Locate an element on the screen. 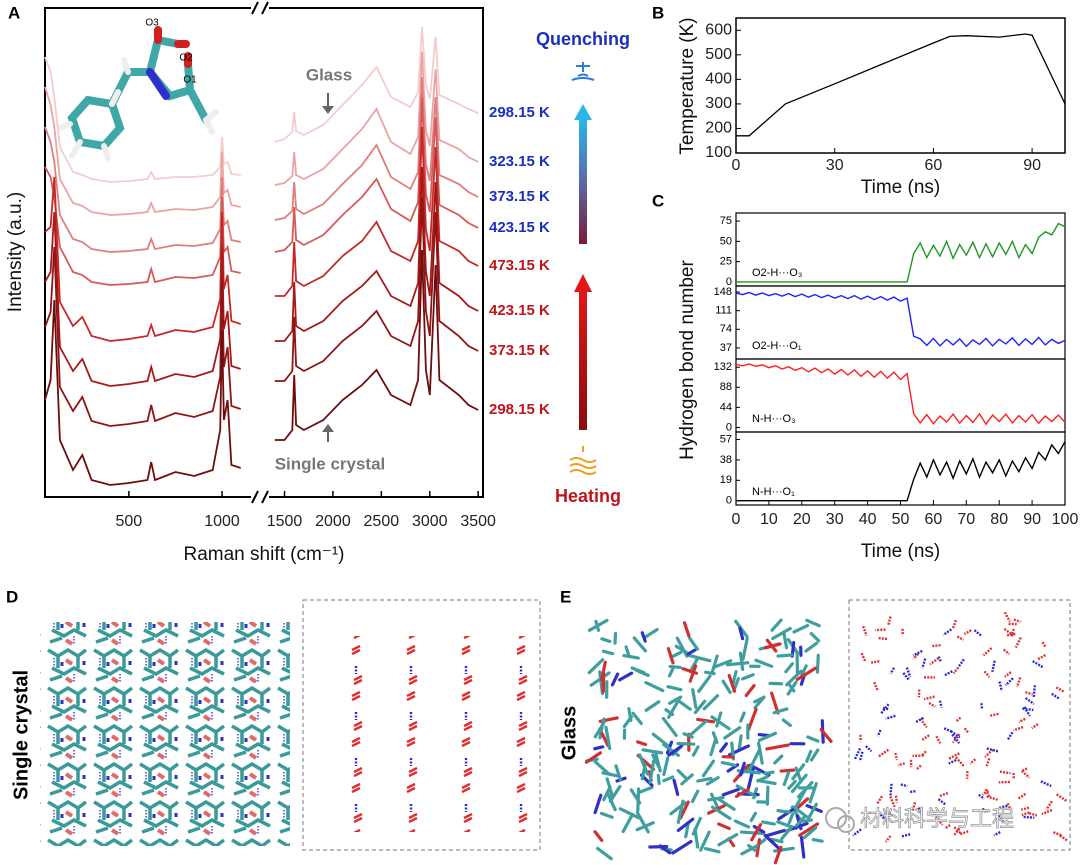  x-tick-label: 100 is located at coordinates (1065, 519).